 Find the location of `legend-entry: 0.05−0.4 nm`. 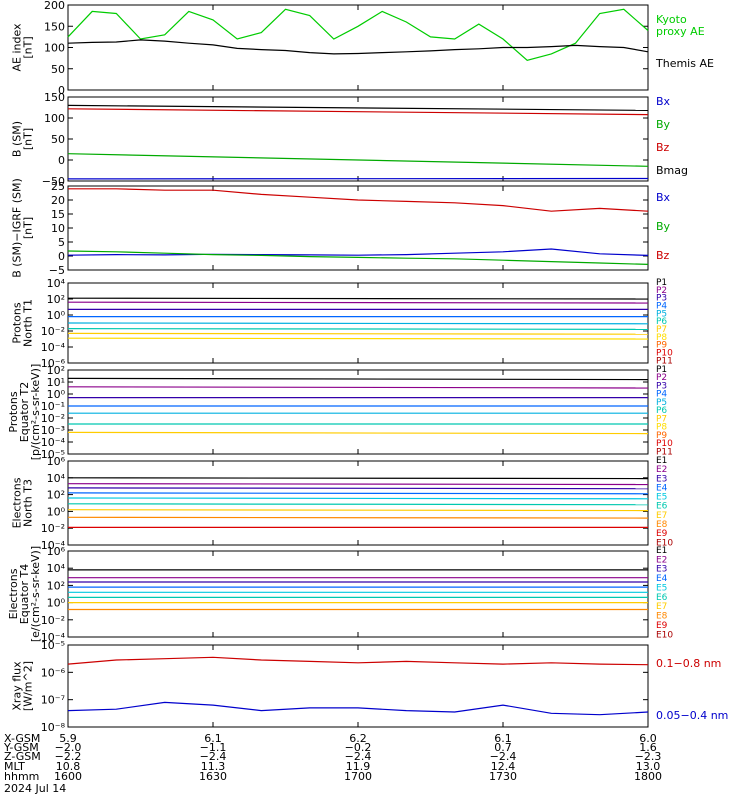

legend-entry: 0.05−0.4 nm is located at coordinates (692, 715).